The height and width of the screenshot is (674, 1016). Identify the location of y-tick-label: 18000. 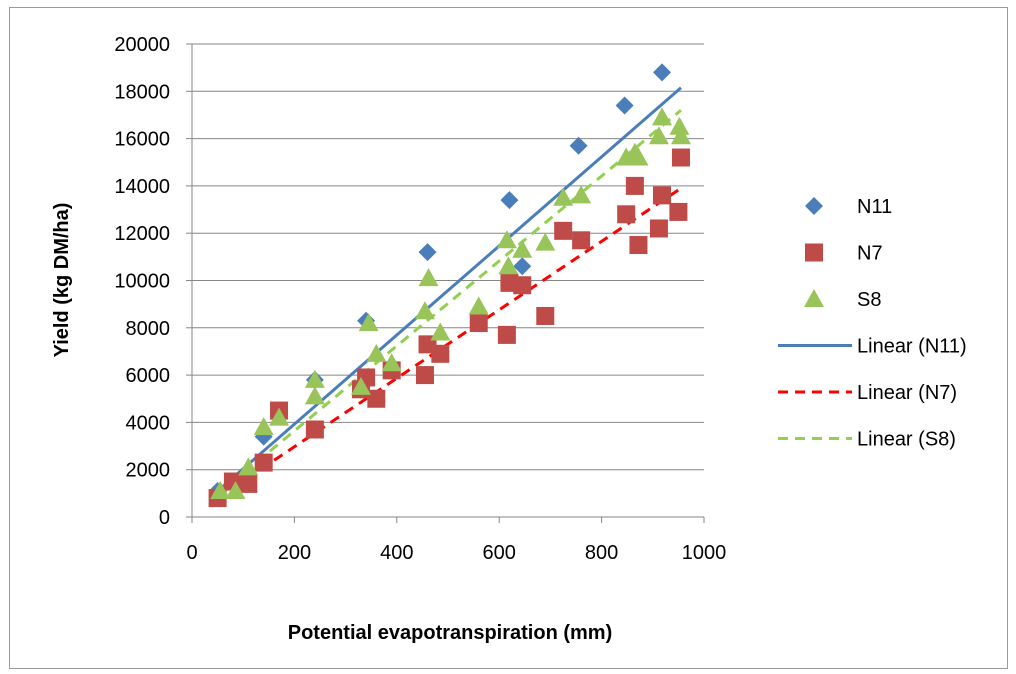
(142, 92).